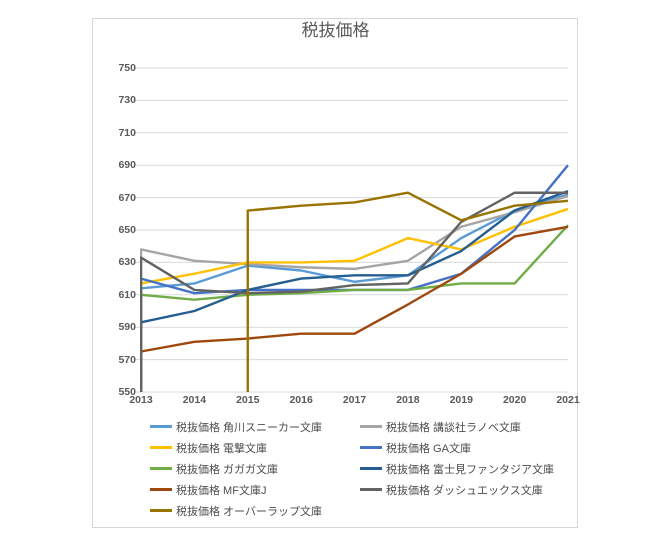 The image size is (671, 545). What do you see at coordinates (428, 448) in the screenshot?
I see `legend-item-label: 税抜価格 GA文庫` at bounding box center [428, 448].